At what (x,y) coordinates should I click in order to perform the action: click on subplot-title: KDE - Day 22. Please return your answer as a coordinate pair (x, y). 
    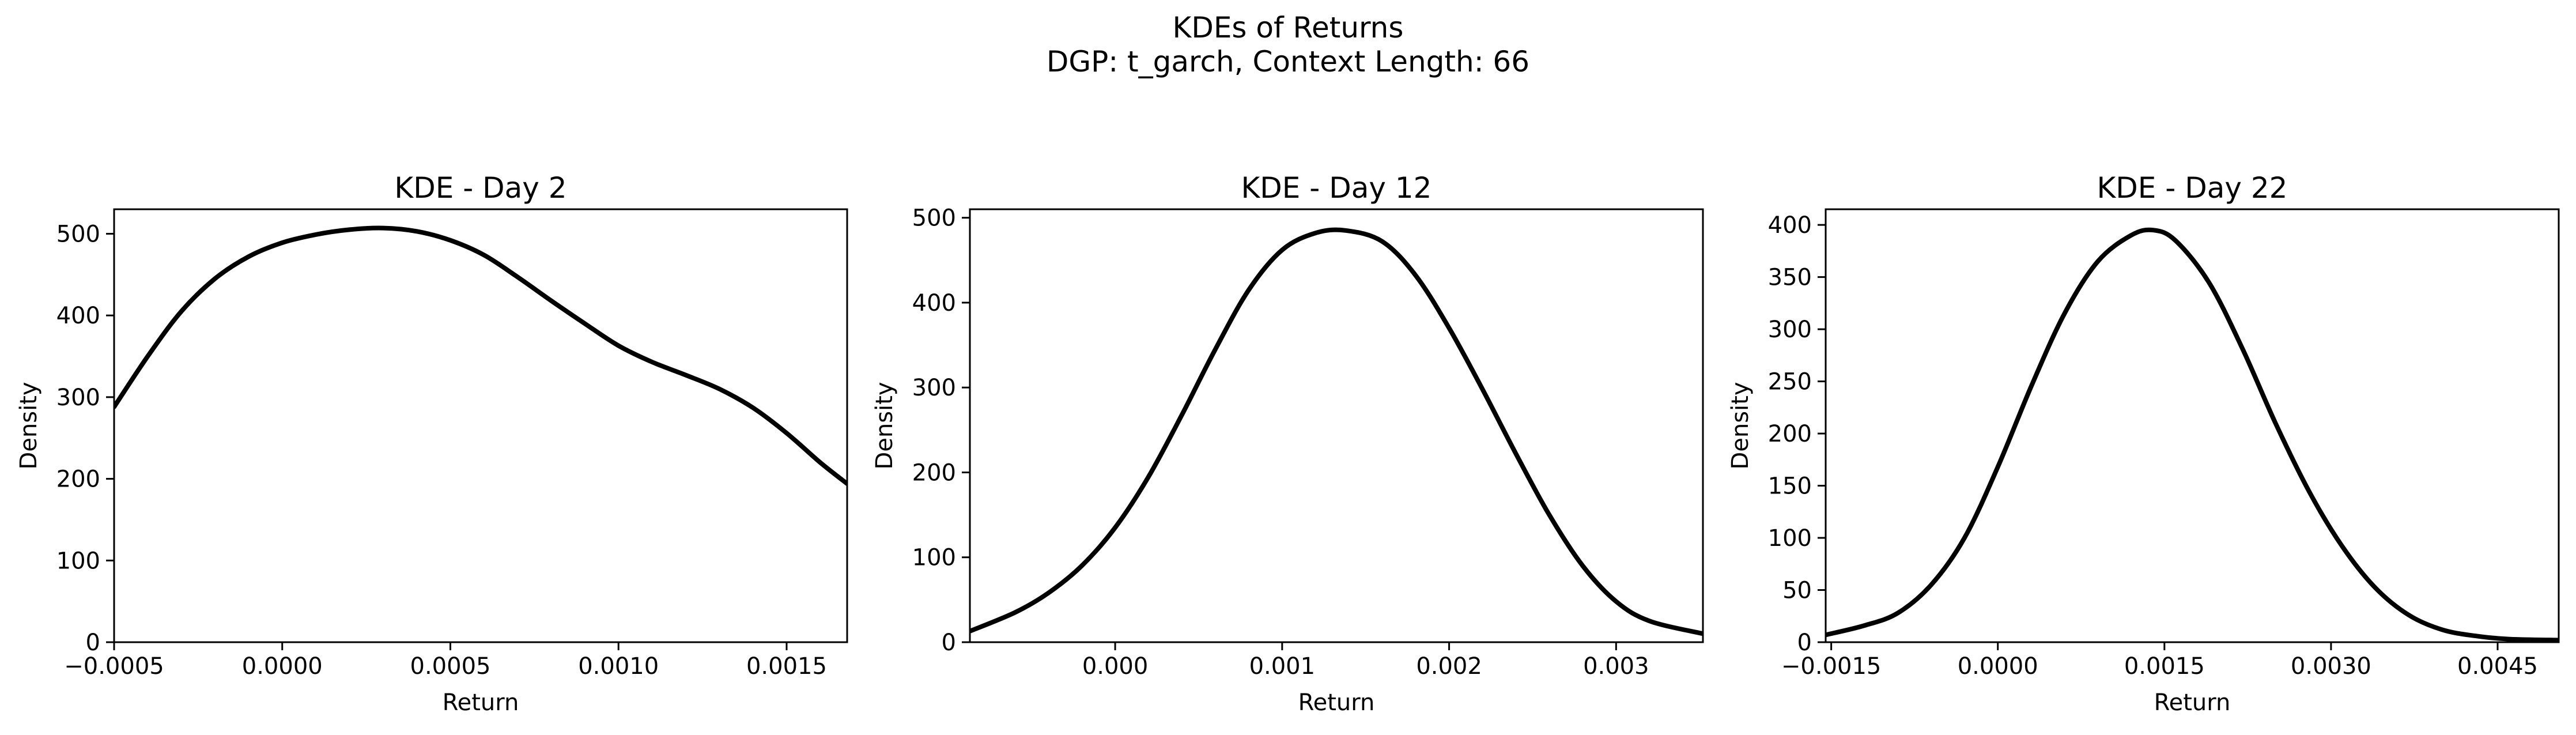
    Looking at the image, I should click on (2192, 188).